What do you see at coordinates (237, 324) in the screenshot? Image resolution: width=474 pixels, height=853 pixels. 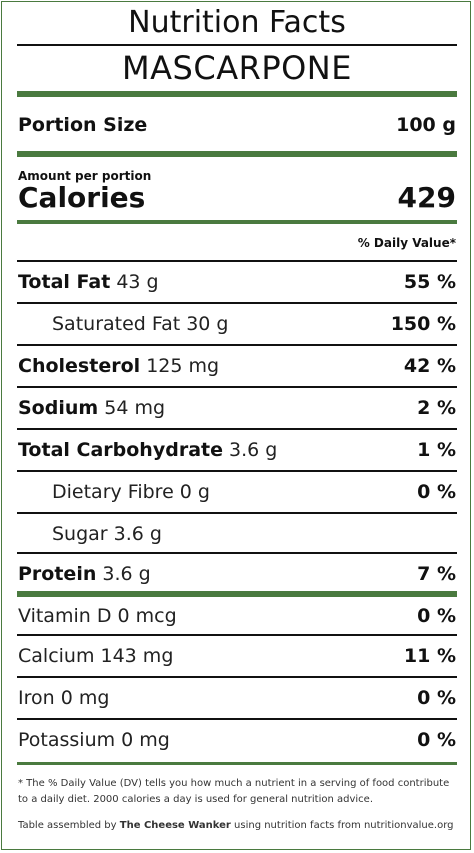 I see `nutrient-row-saturated-fat: Saturated Fat 30 g 150 %` at bounding box center [237, 324].